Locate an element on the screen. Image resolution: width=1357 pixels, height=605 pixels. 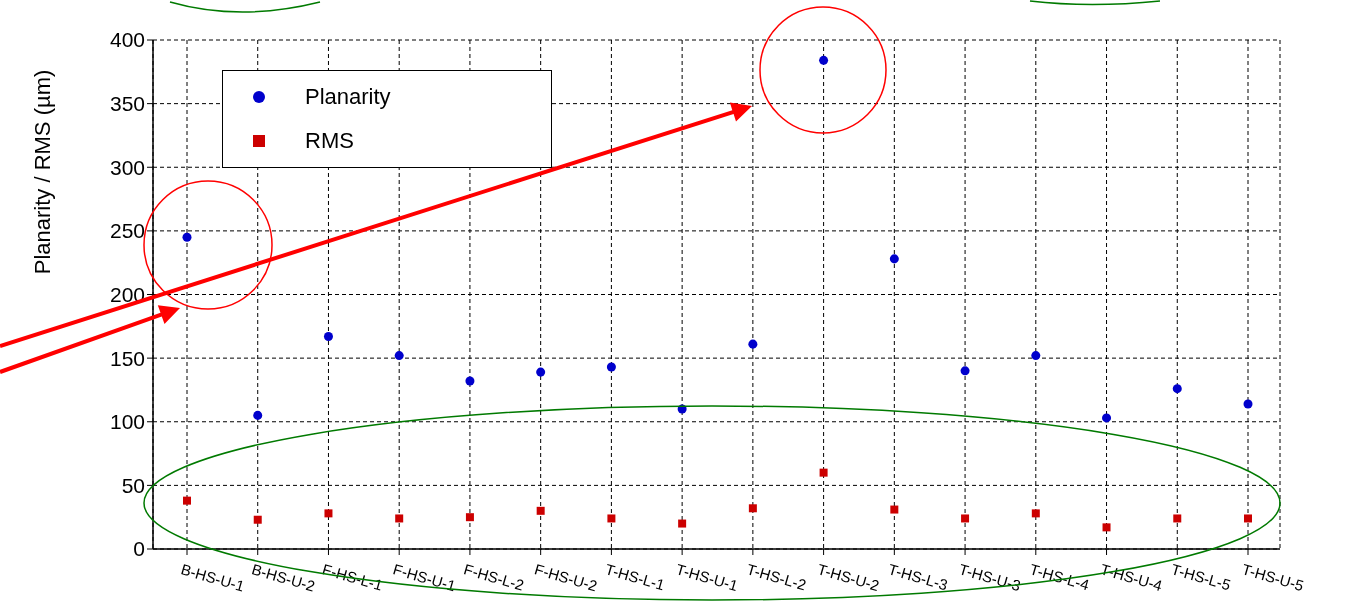
y-axis-title: Planarity / RMS (µm) is located at coordinates (42, 172).